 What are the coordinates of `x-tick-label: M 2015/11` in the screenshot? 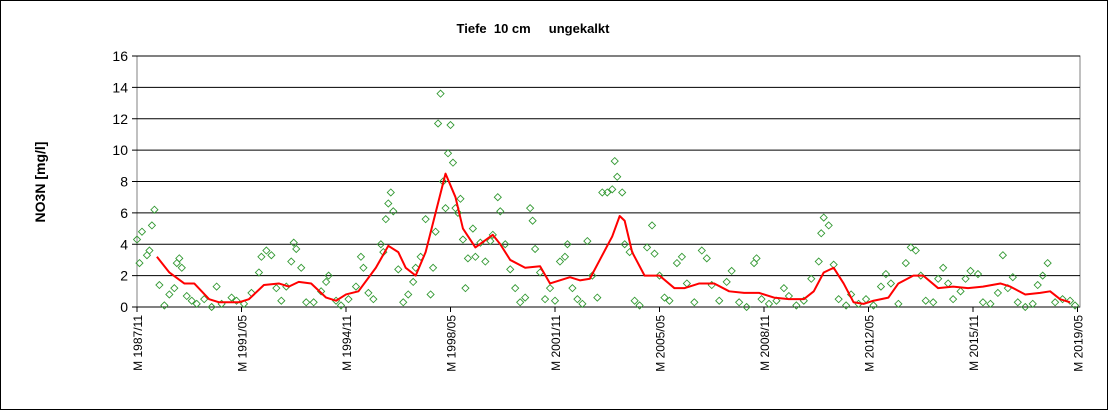 It's located at (974, 343).